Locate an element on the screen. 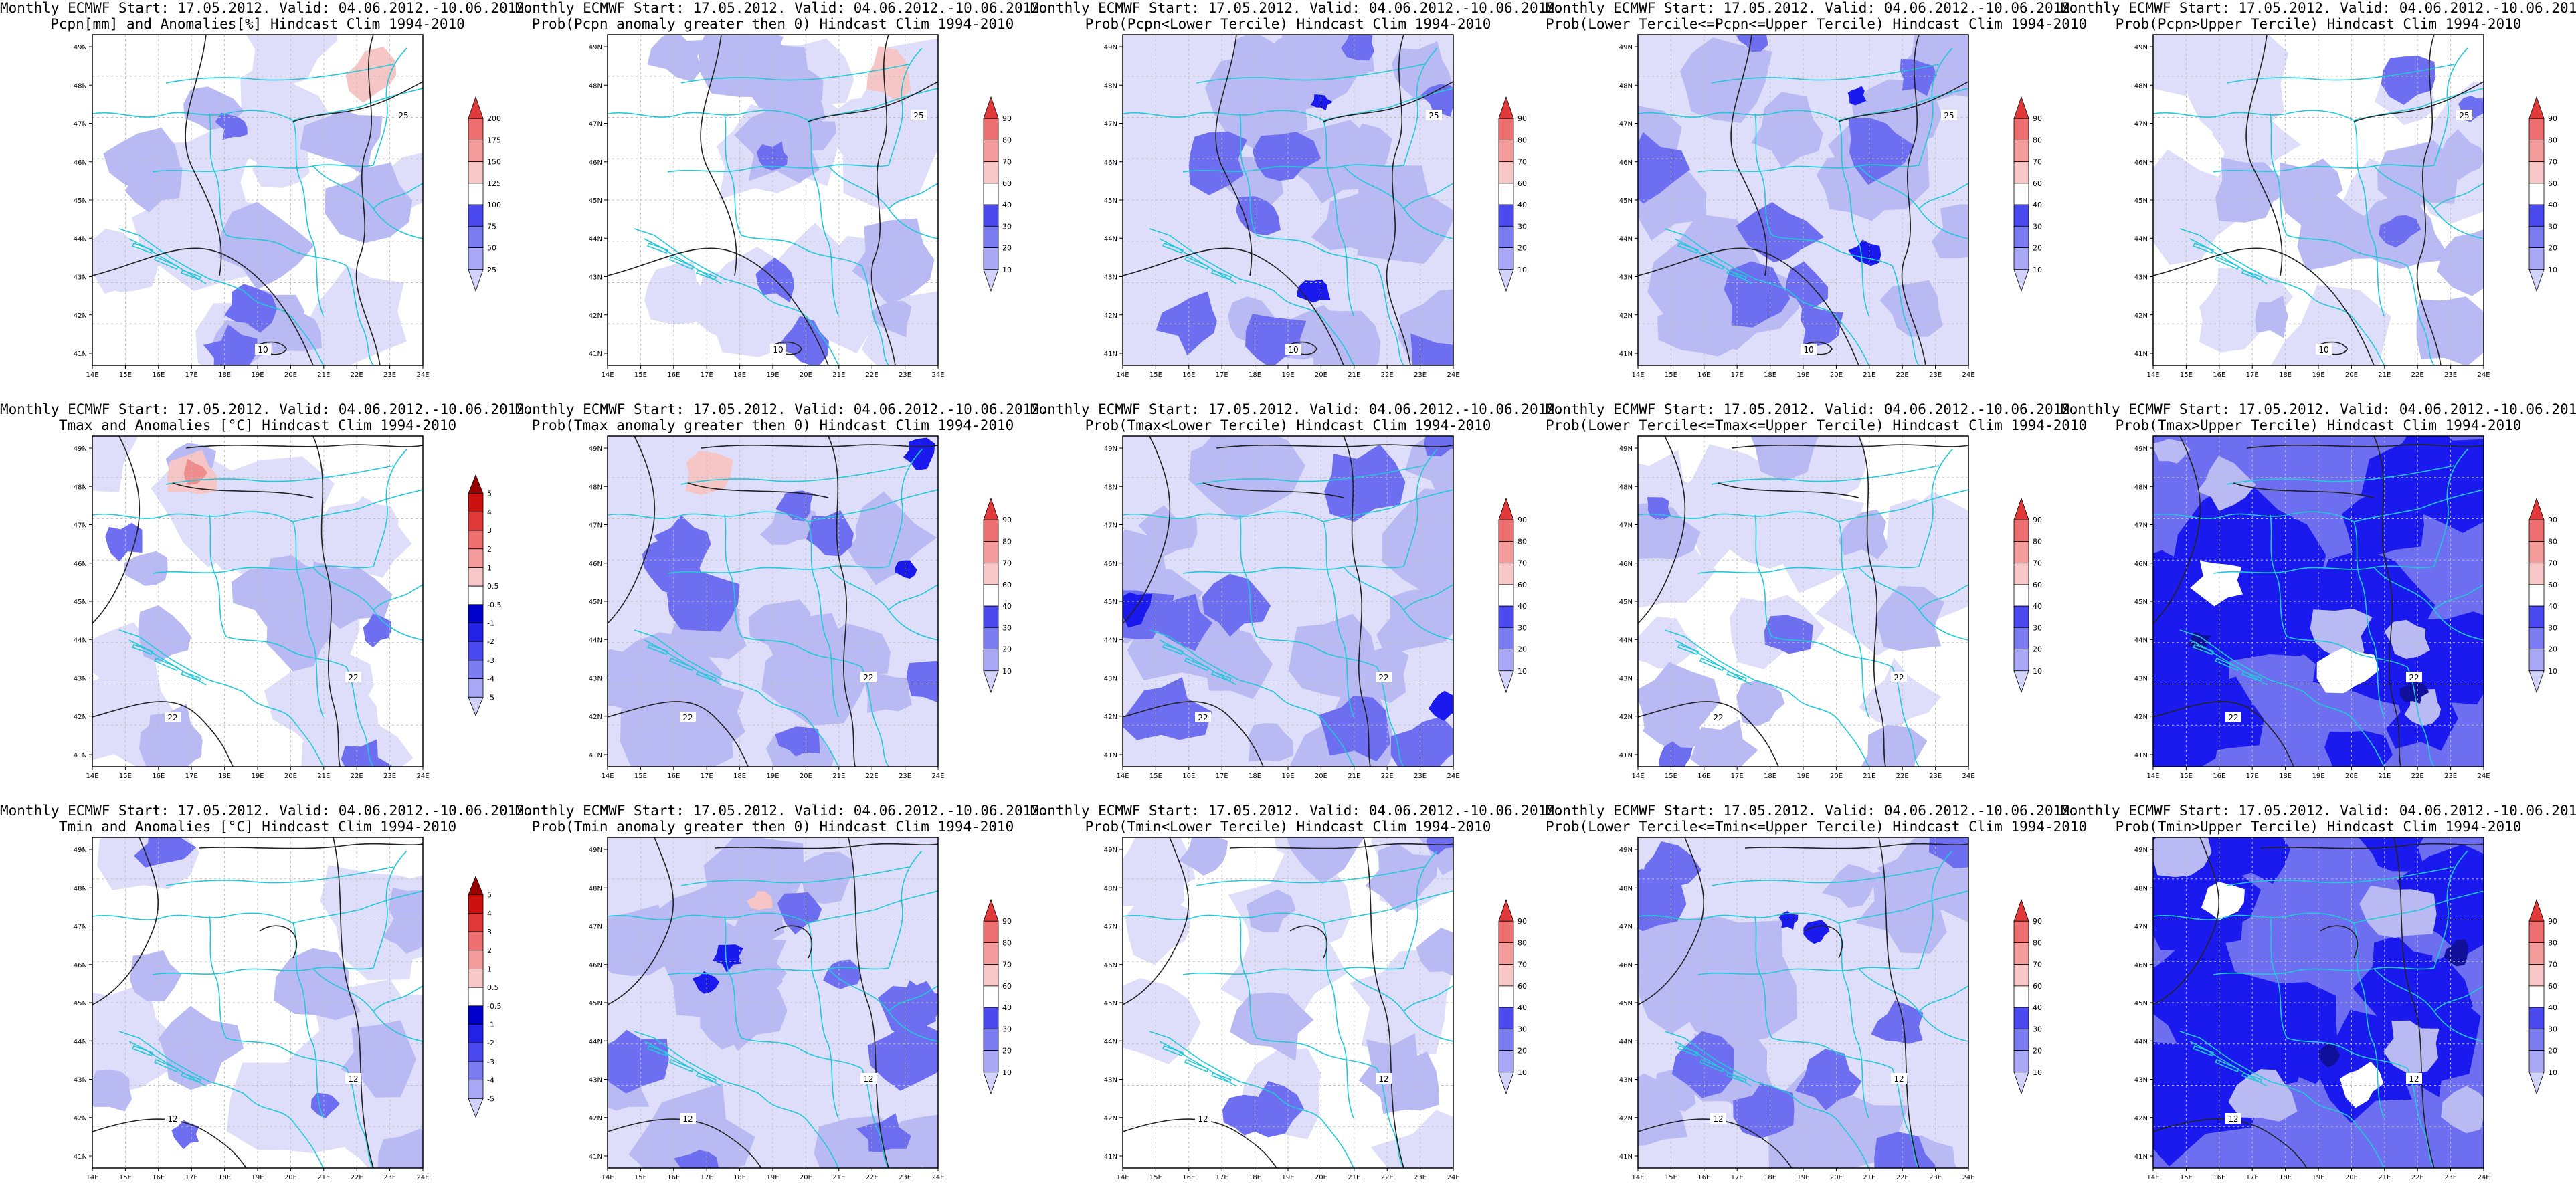  colorbar-legend: 5 4 3 2 1 0.5 -0.5 -1 -2 -3 -4 -5 is located at coordinates (484, 595).